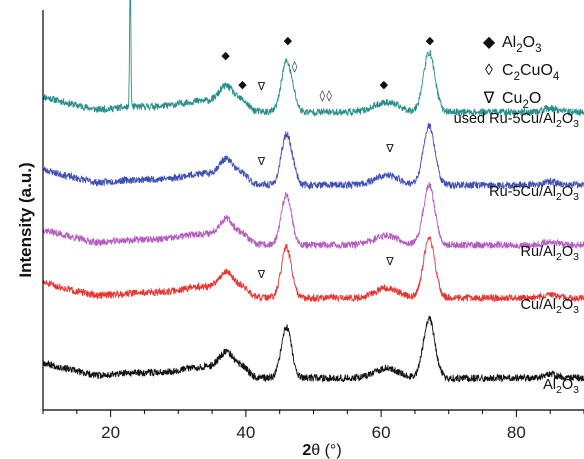  Describe the element at coordinates (381, 432) in the screenshot. I see `x-tick-label-2: 60` at that location.